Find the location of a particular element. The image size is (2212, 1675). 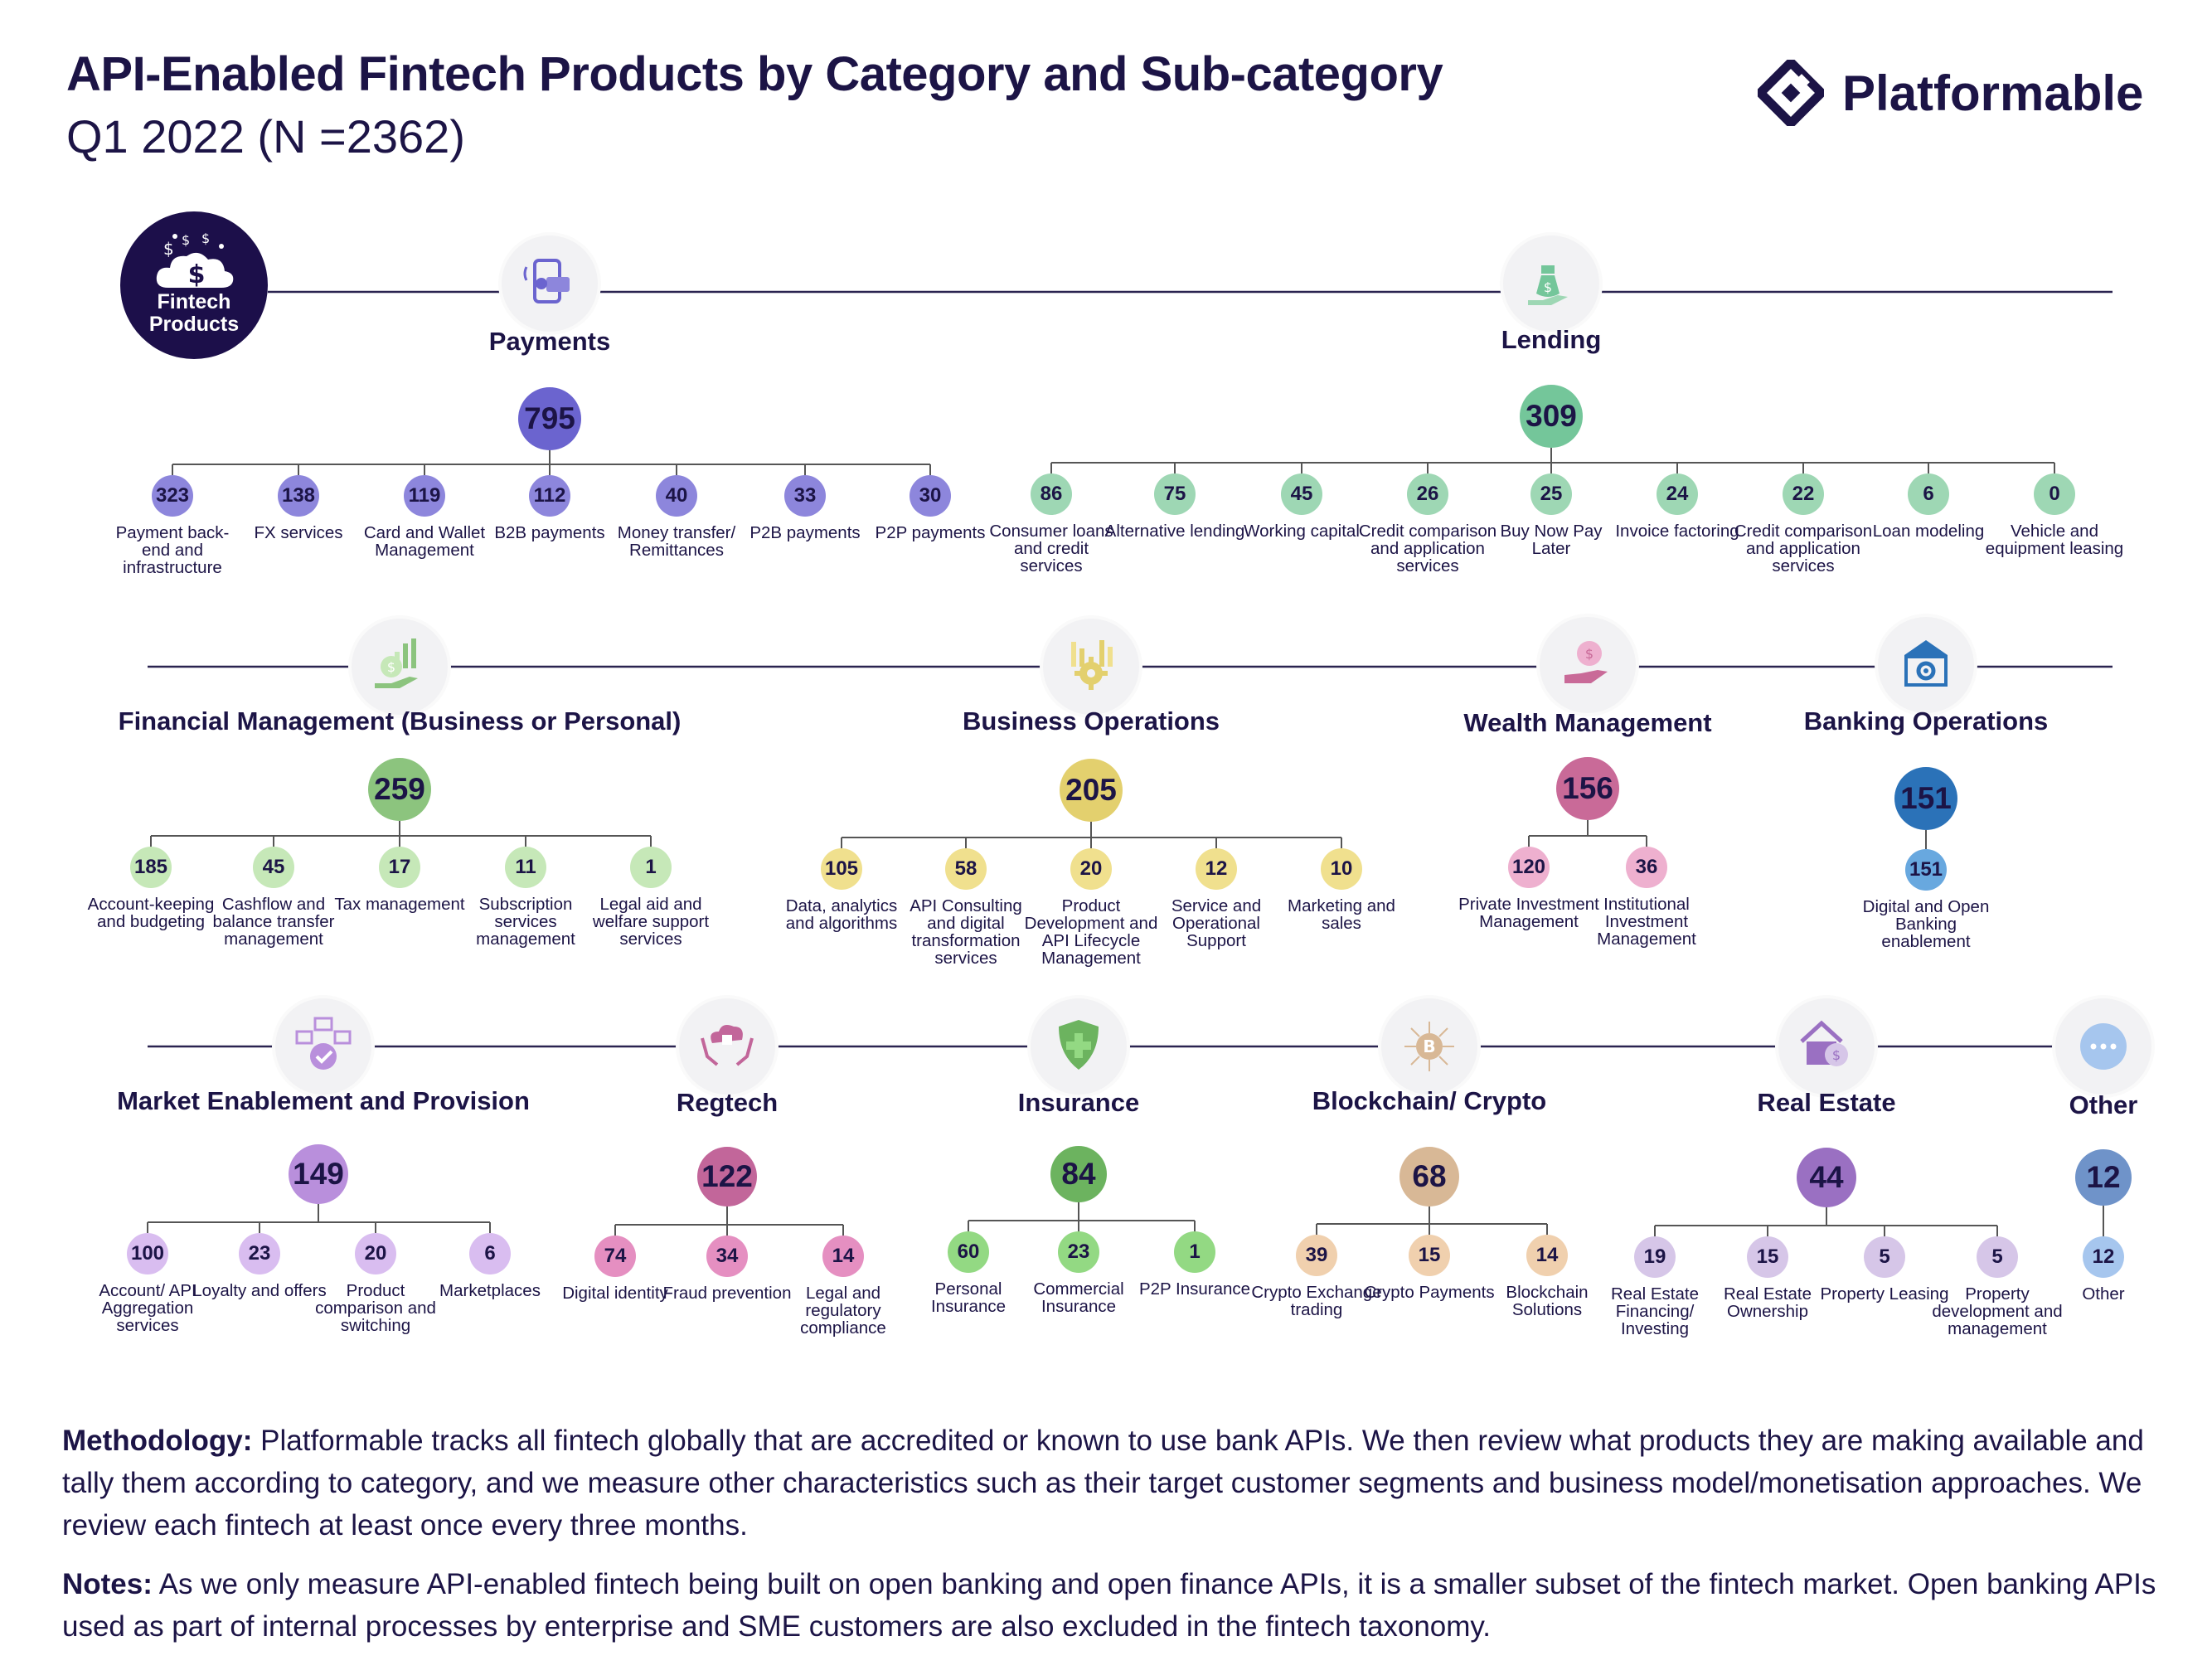

sub-label-regtech: Fraud prevention is located at coordinates (727, 1293).